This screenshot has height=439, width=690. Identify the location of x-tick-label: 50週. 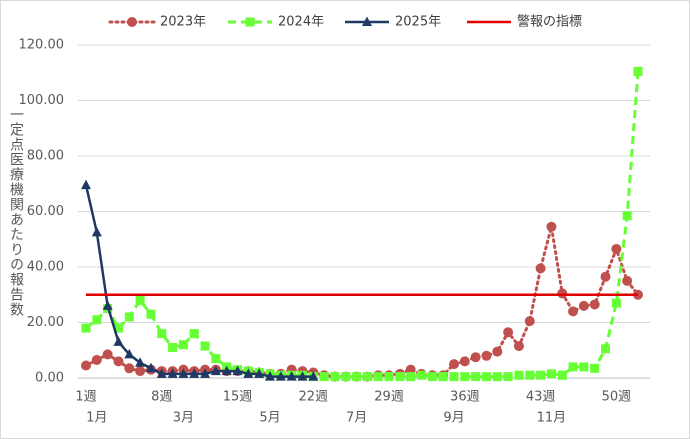
(617, 397).